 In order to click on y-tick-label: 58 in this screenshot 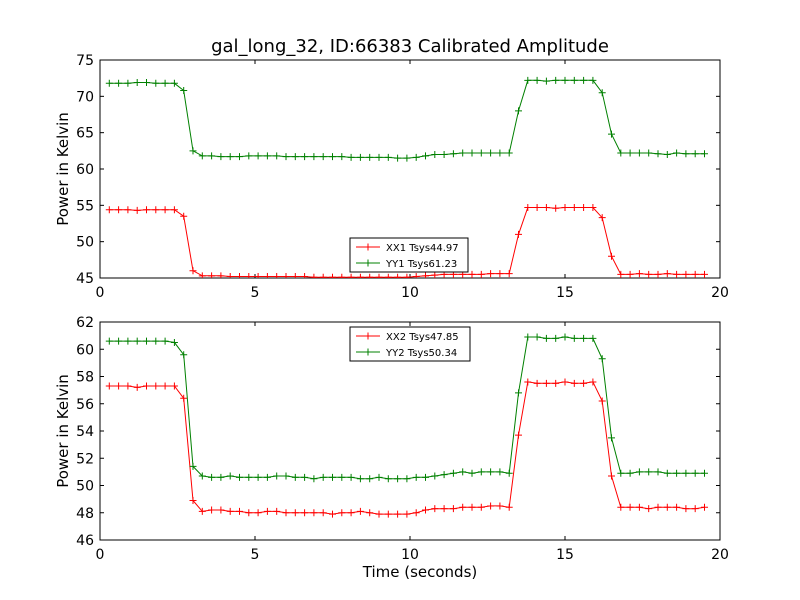, I will do `click(85, 378)`.